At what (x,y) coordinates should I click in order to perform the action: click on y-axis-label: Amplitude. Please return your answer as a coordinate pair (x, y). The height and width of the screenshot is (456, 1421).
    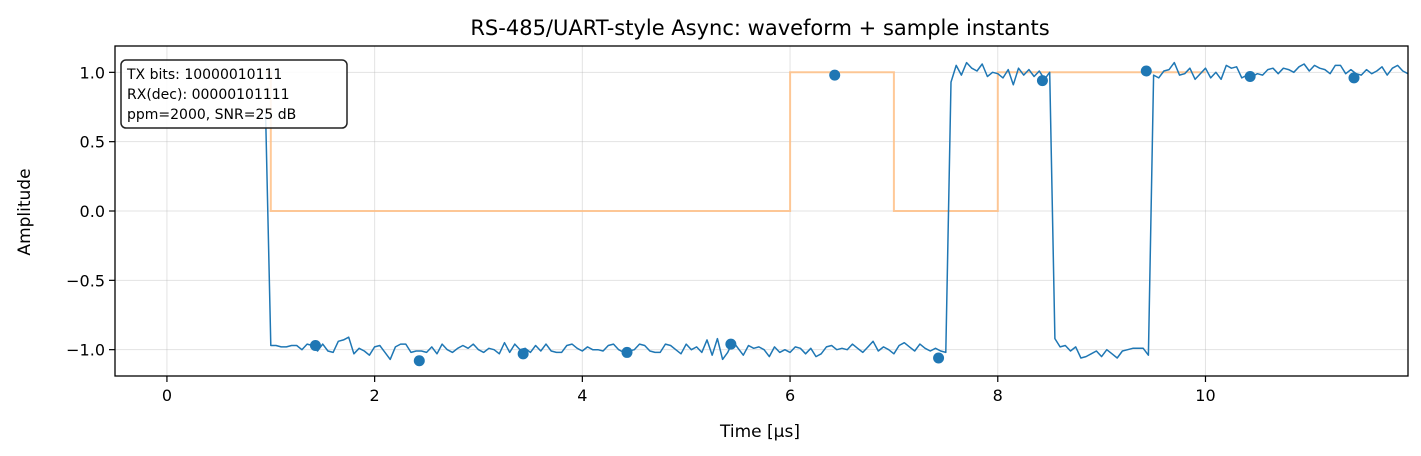
    Looking at the image, I should click on (25, 211).